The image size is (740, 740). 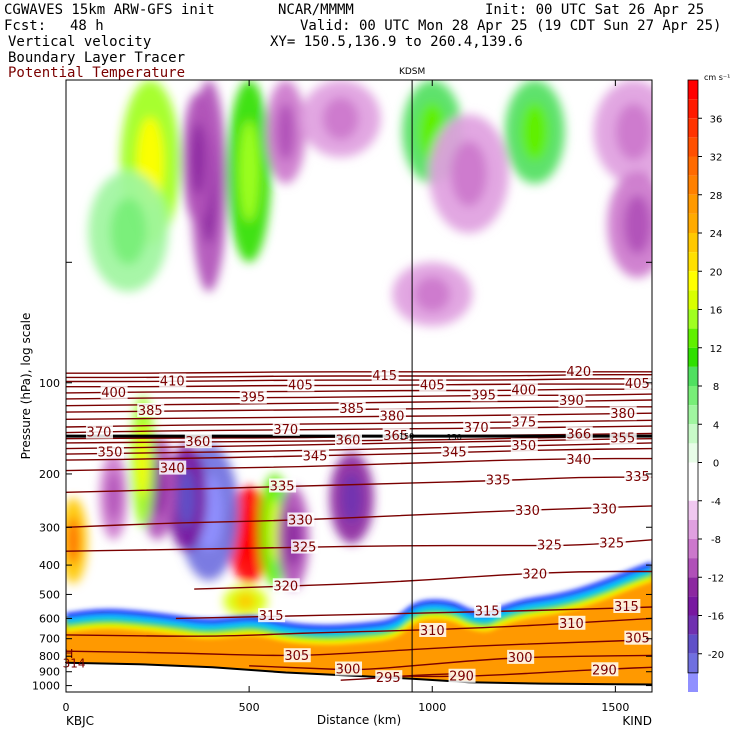 I want to click on x-tick-label: 0, so click(x=66, y=707).